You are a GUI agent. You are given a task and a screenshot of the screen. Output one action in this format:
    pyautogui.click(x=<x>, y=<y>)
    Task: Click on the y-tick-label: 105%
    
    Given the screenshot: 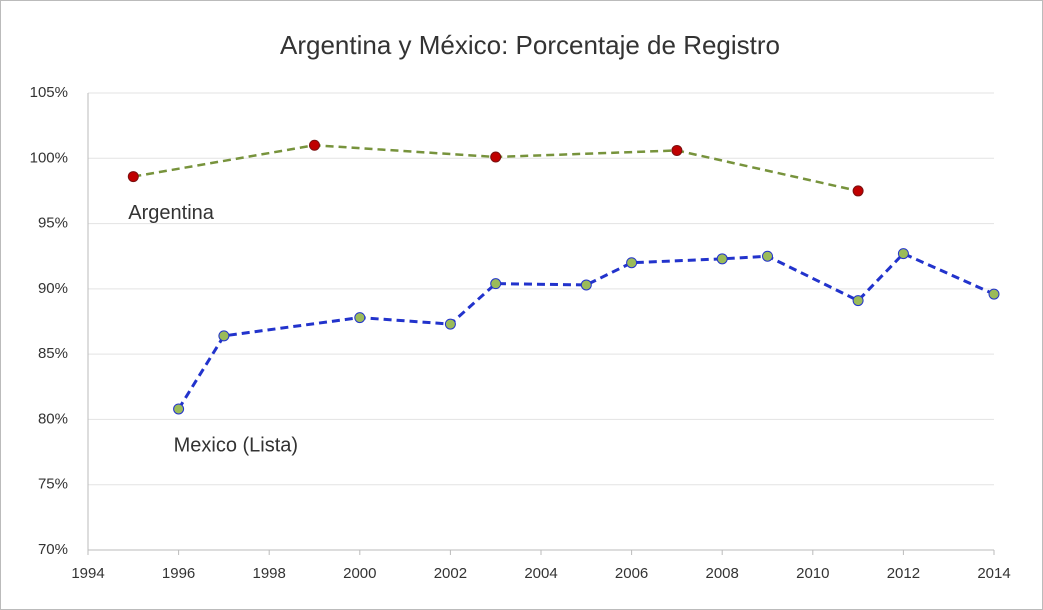 What is the action you would take?
    pyautogui.click(x=49, y=92)
    